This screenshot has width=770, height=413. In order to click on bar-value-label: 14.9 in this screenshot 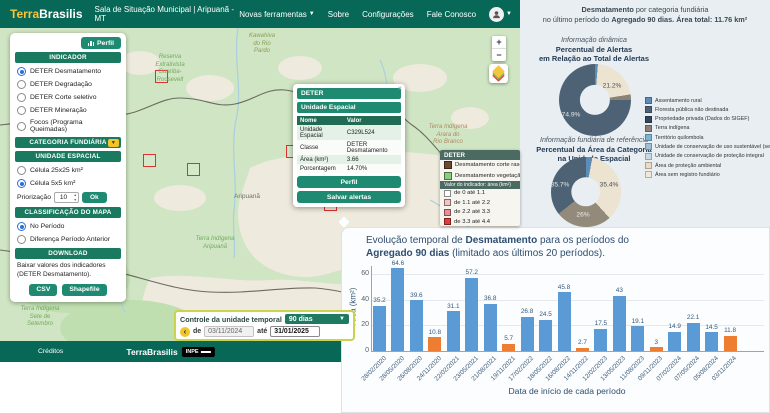, I will do `click(674, 327)`.